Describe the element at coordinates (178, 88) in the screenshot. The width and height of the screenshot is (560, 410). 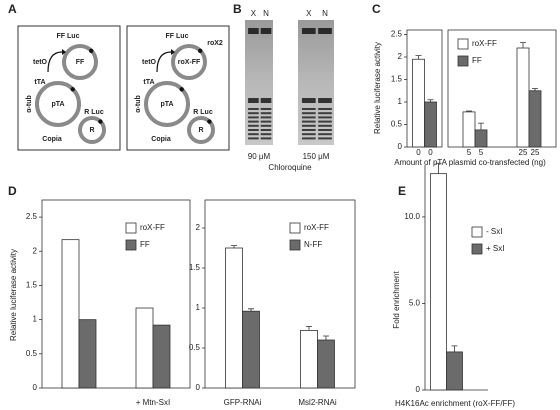
I see `construct-box` at that location.